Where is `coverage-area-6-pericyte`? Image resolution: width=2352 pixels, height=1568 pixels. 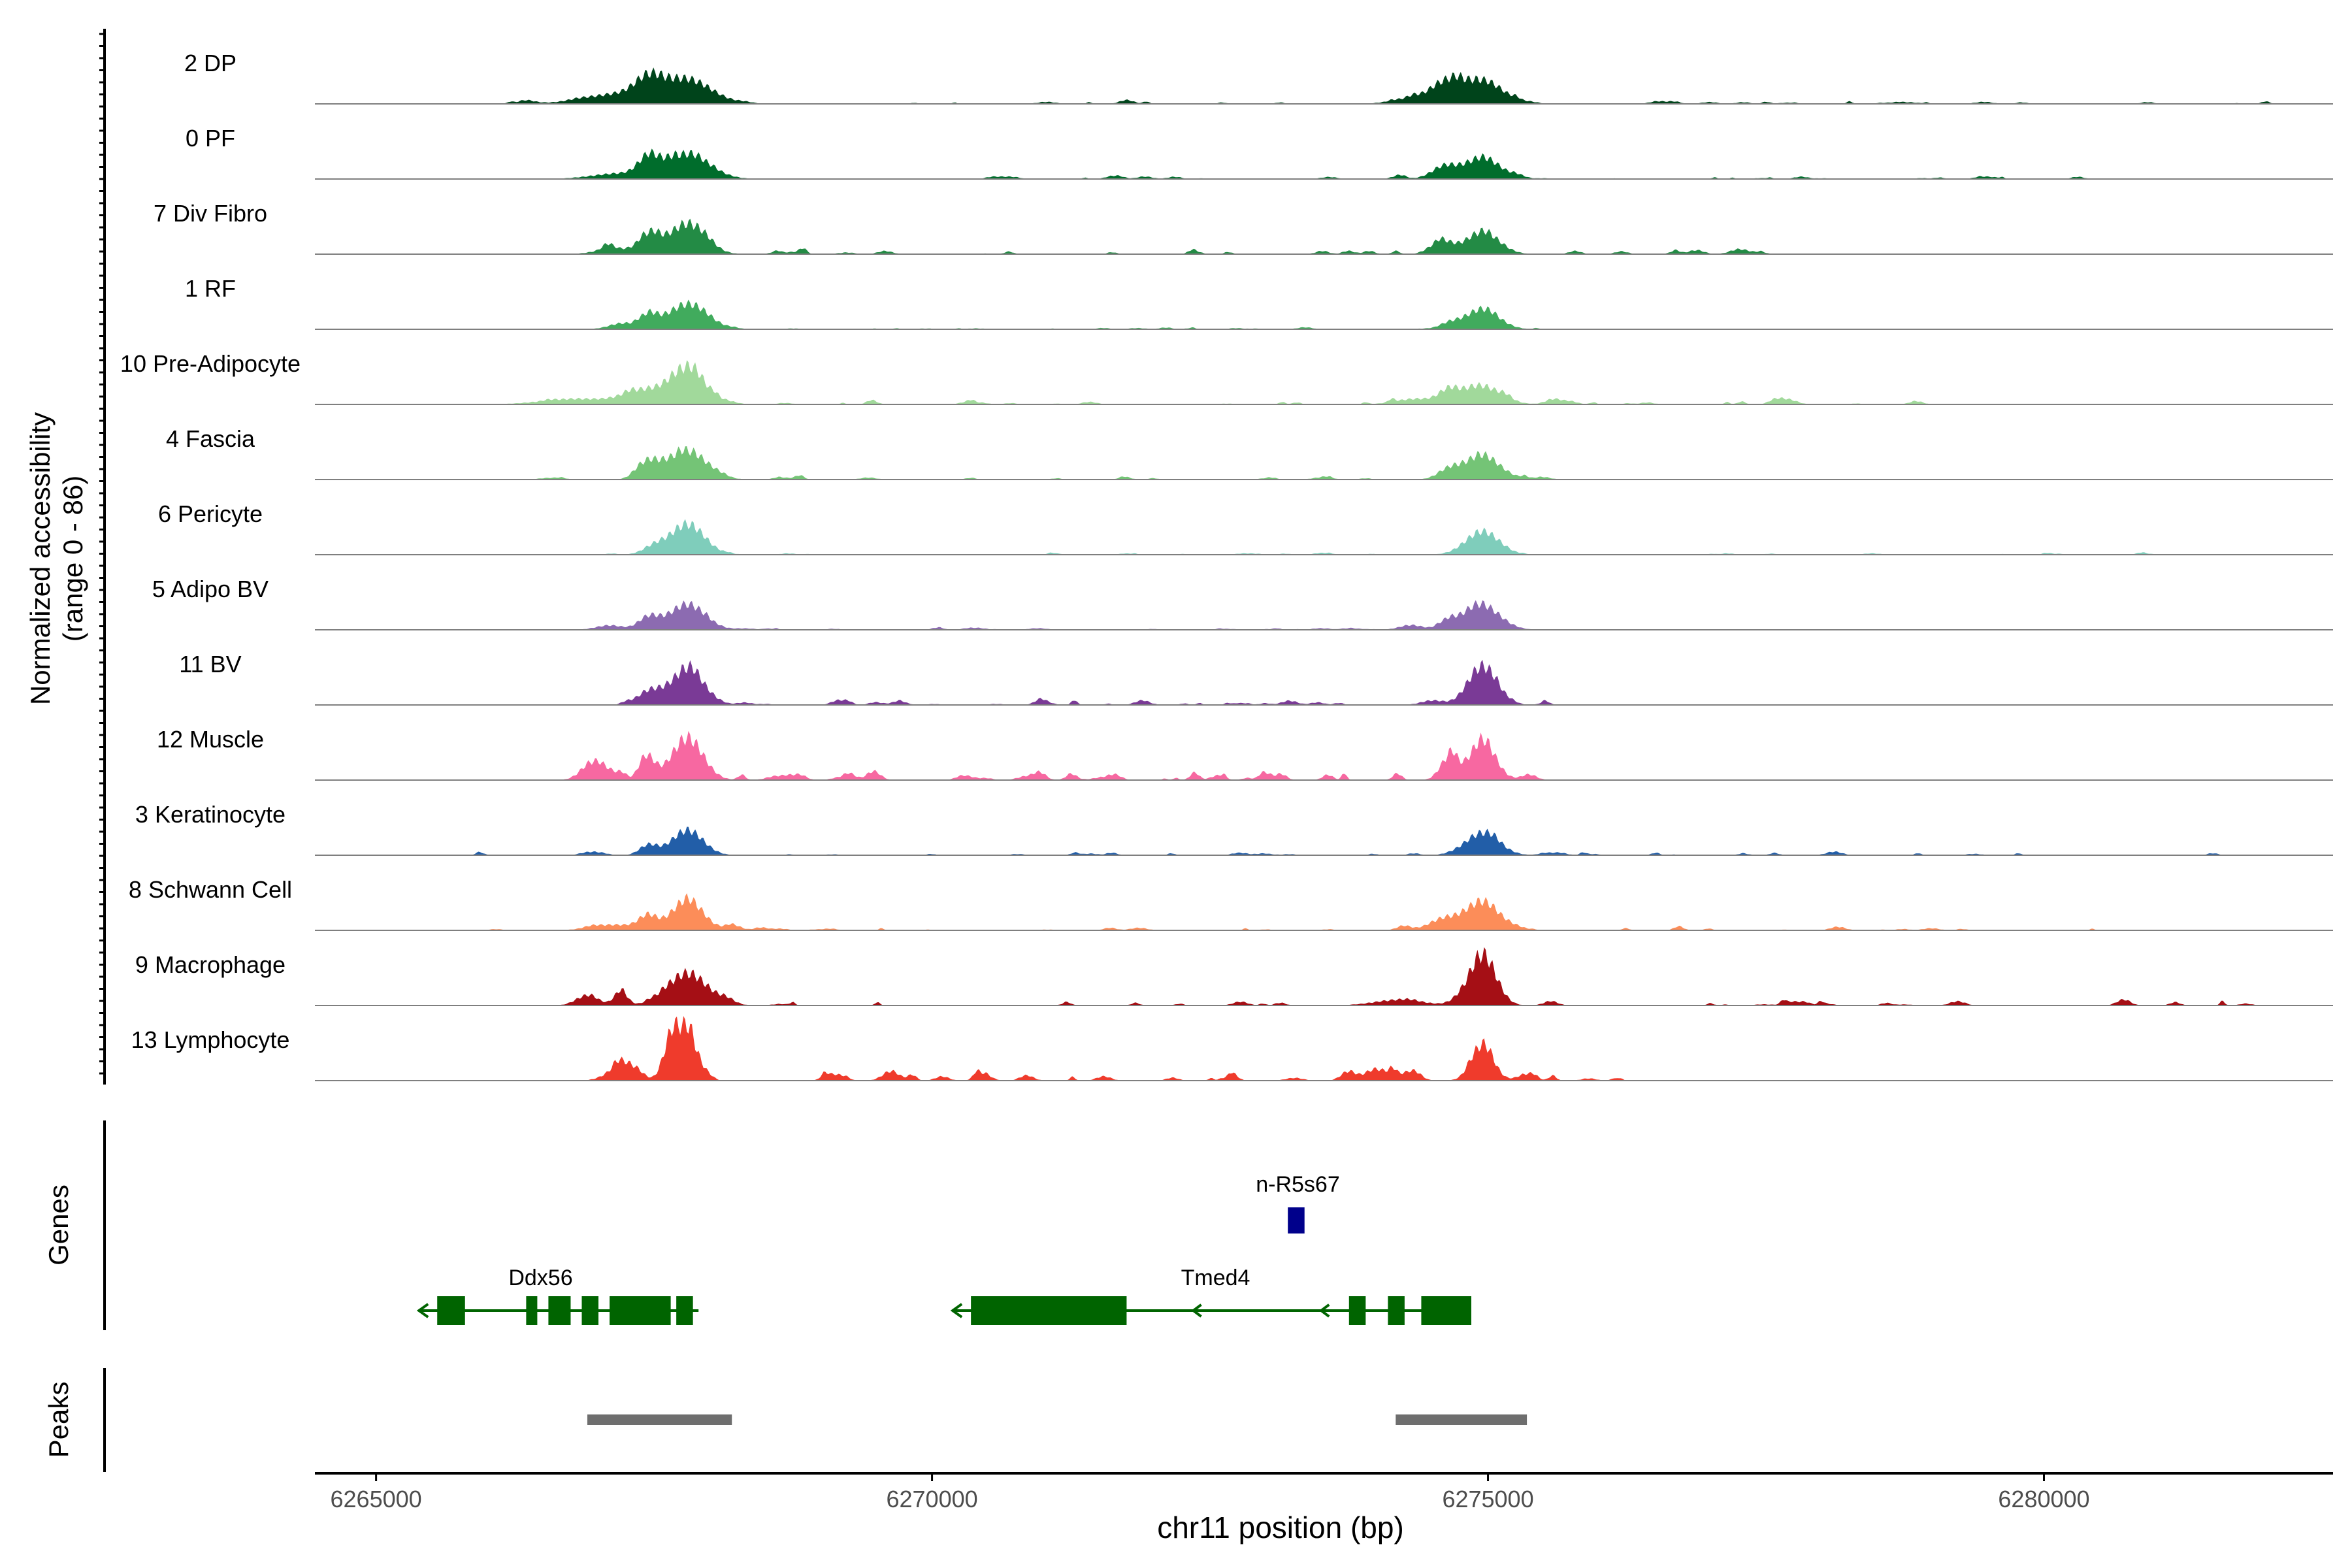
coverage-area-6-pericyte is located at coordinates (1324, 537).